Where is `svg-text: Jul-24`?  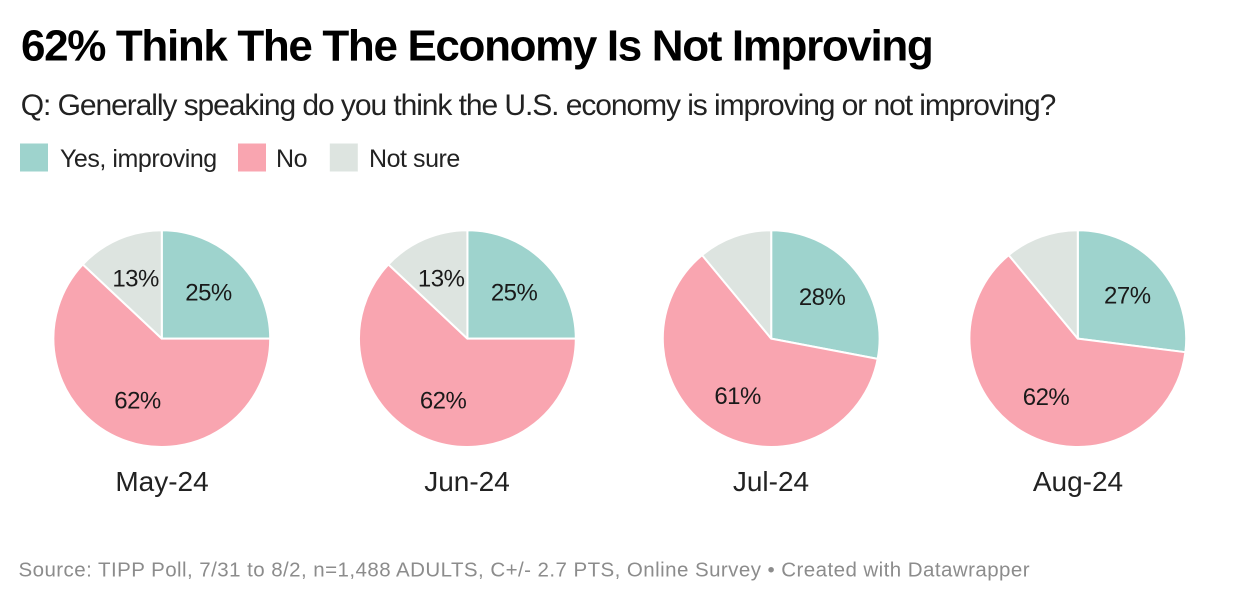 svg-text: Jul-24 is located at coordinates (771, 481).